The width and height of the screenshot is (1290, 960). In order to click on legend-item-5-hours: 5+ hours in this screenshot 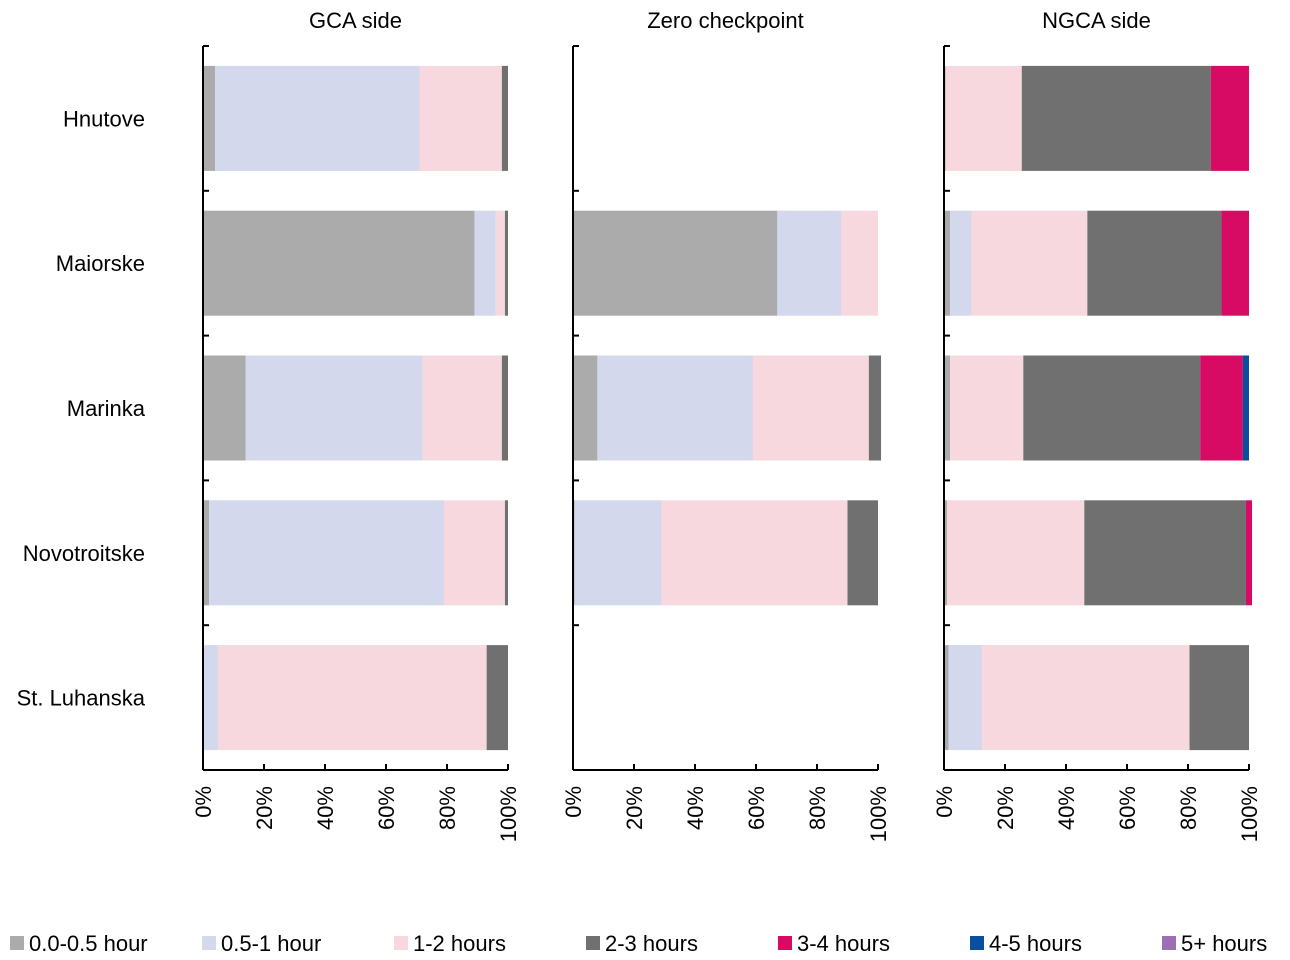, I will do `click(1214, 943)`.